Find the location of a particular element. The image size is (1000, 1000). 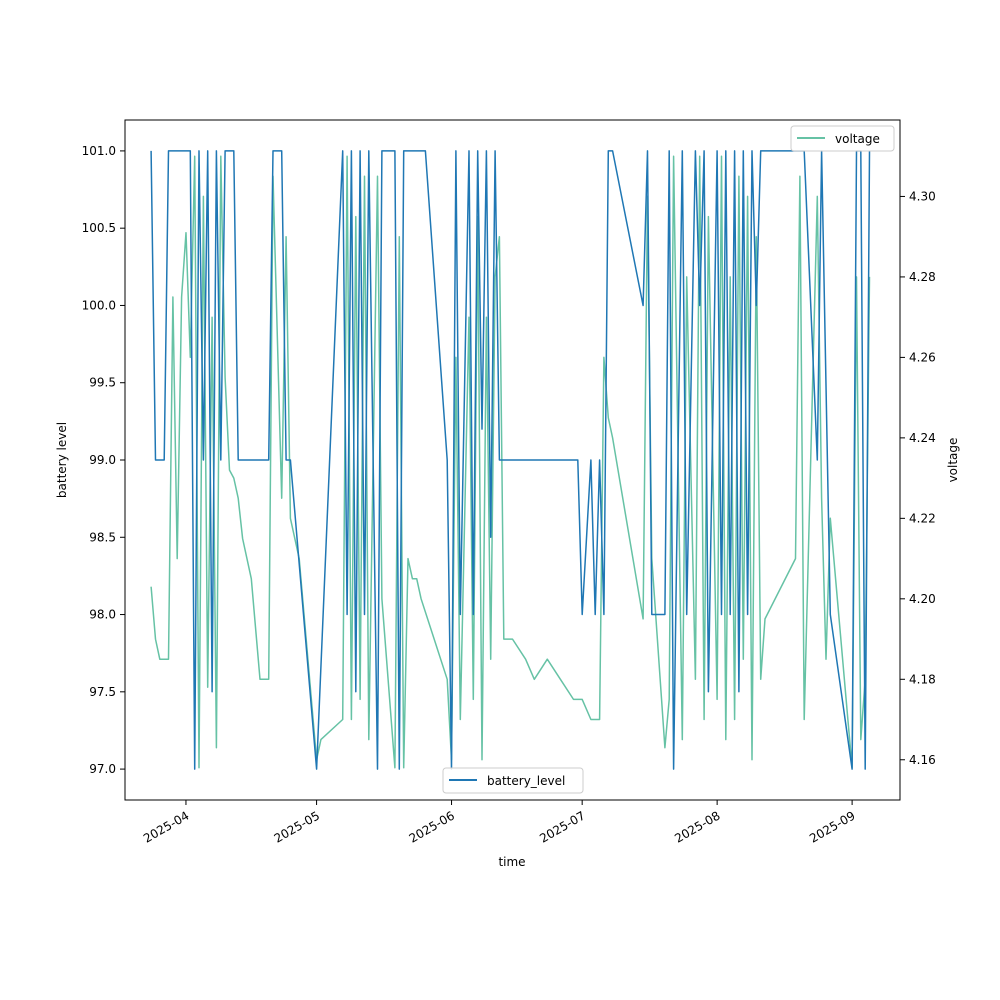

y-tick-label: 98.0 is located at coordinates (102, 615).